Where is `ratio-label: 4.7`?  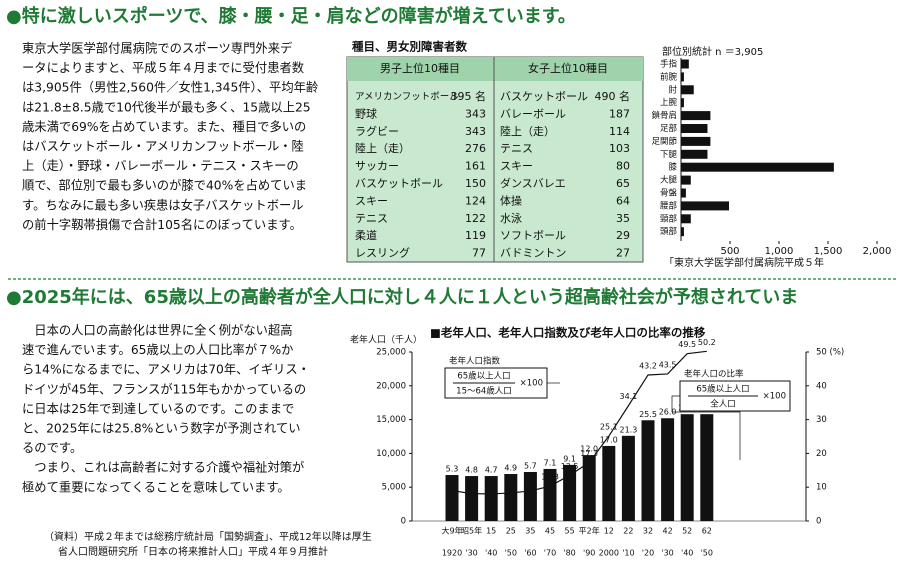
ratio-label: 4.7 is located at coordinates (491, 470).